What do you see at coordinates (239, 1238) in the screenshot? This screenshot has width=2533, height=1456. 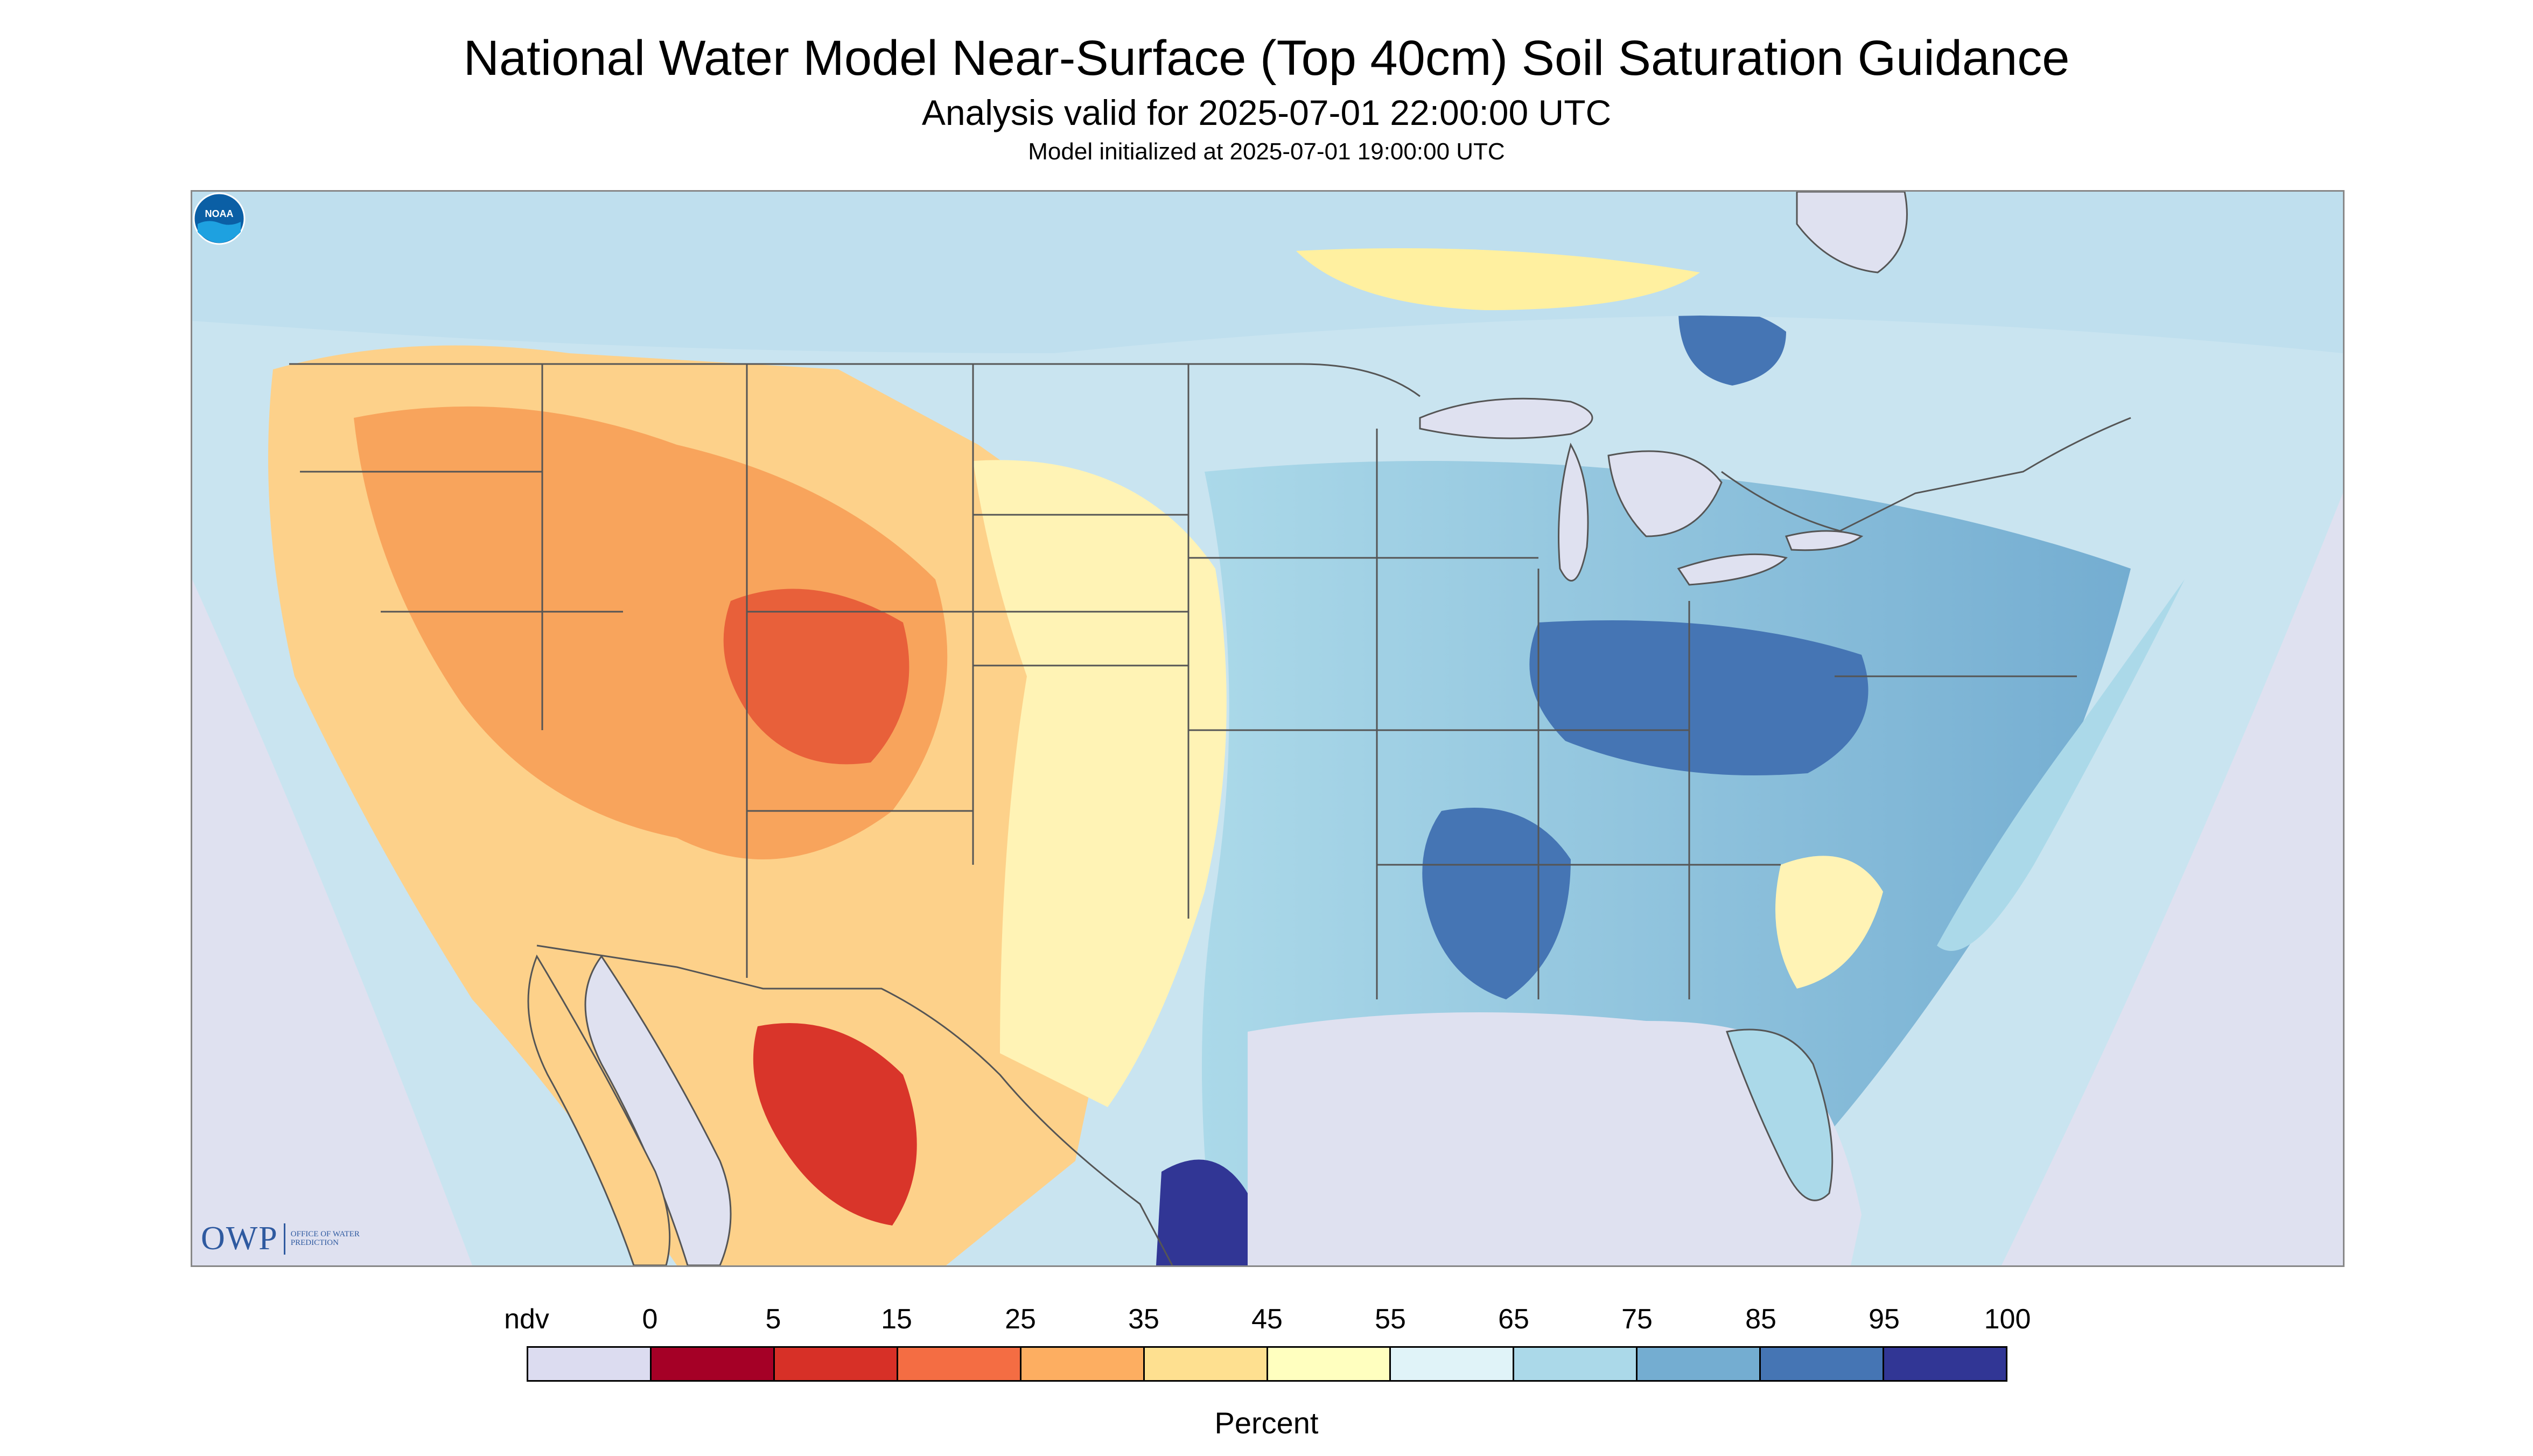 I see `owp-logo-mark: OWP` at bounding box center [239, 1238].